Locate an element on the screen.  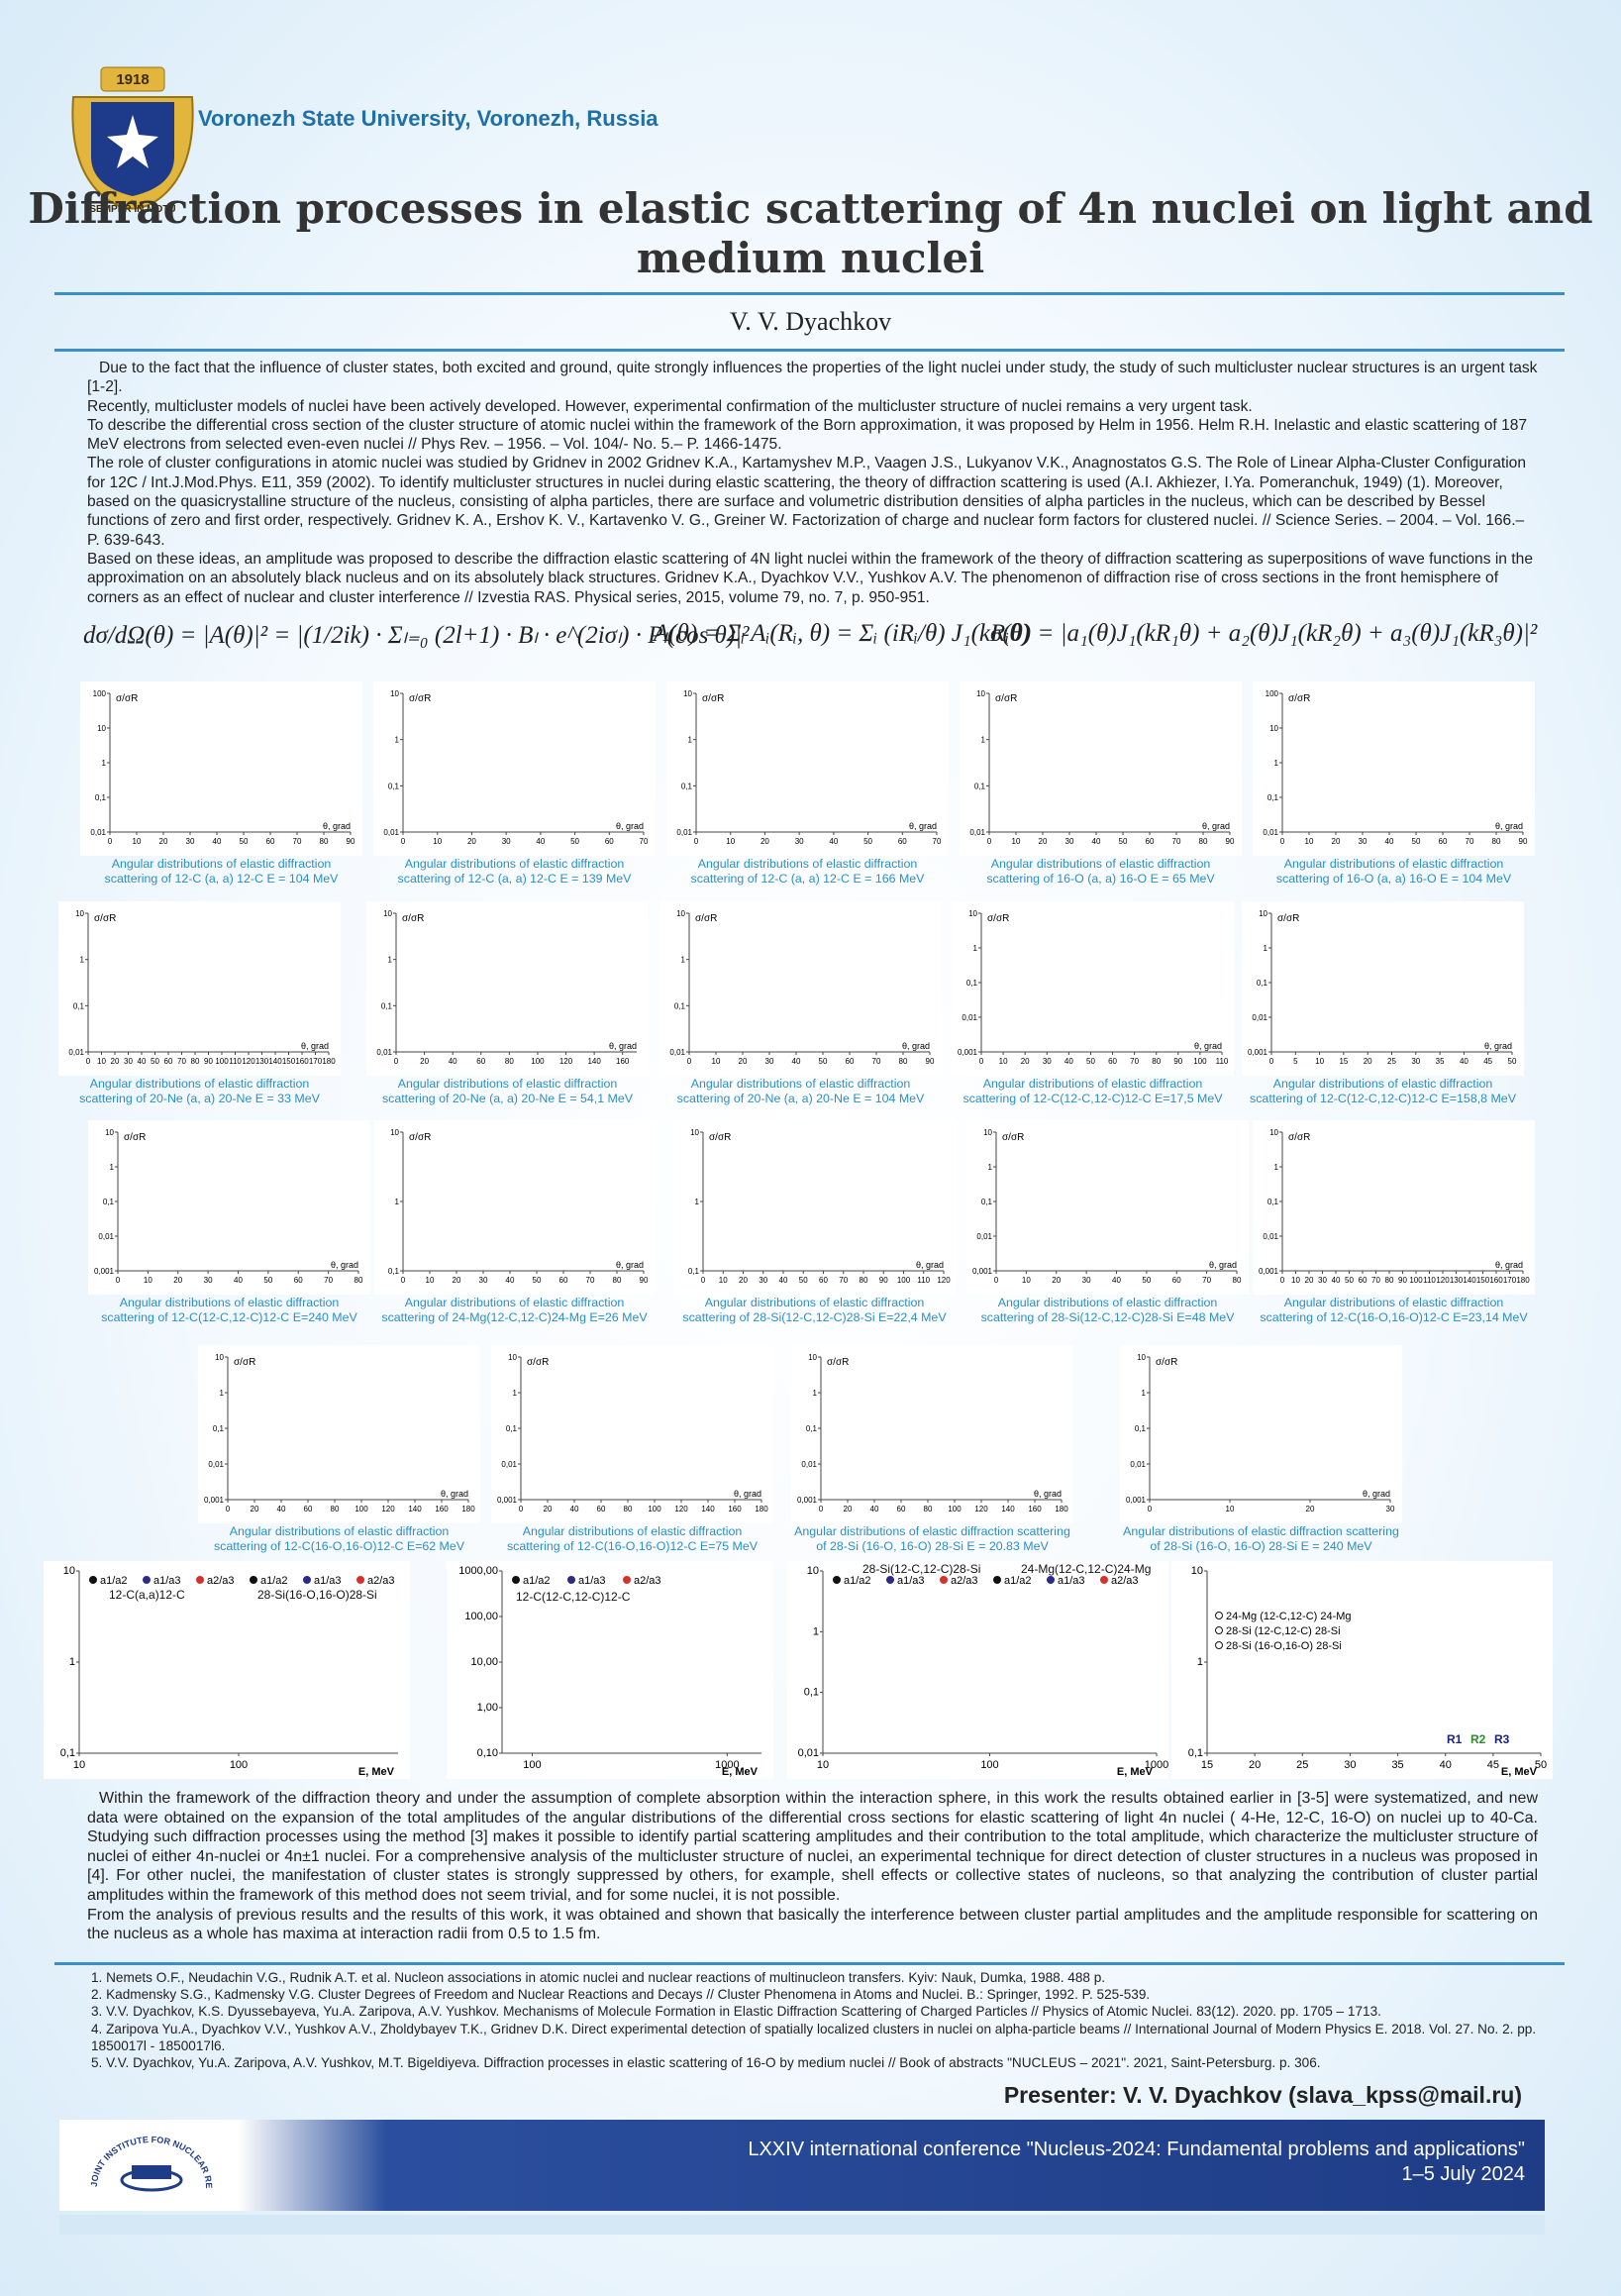
x-tick-label: 150 is located at coordinates (289, 1061).